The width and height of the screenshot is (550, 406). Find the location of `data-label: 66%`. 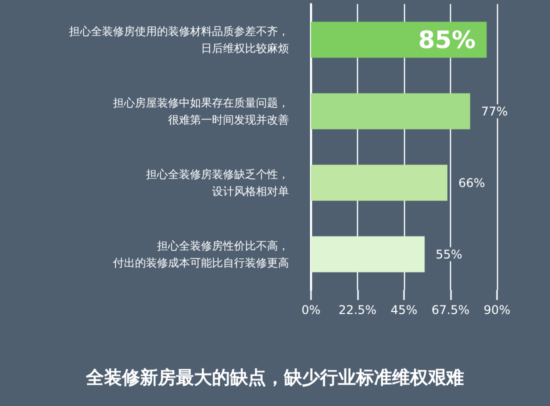

data-label: 66% is located at coordinates (472, 183).